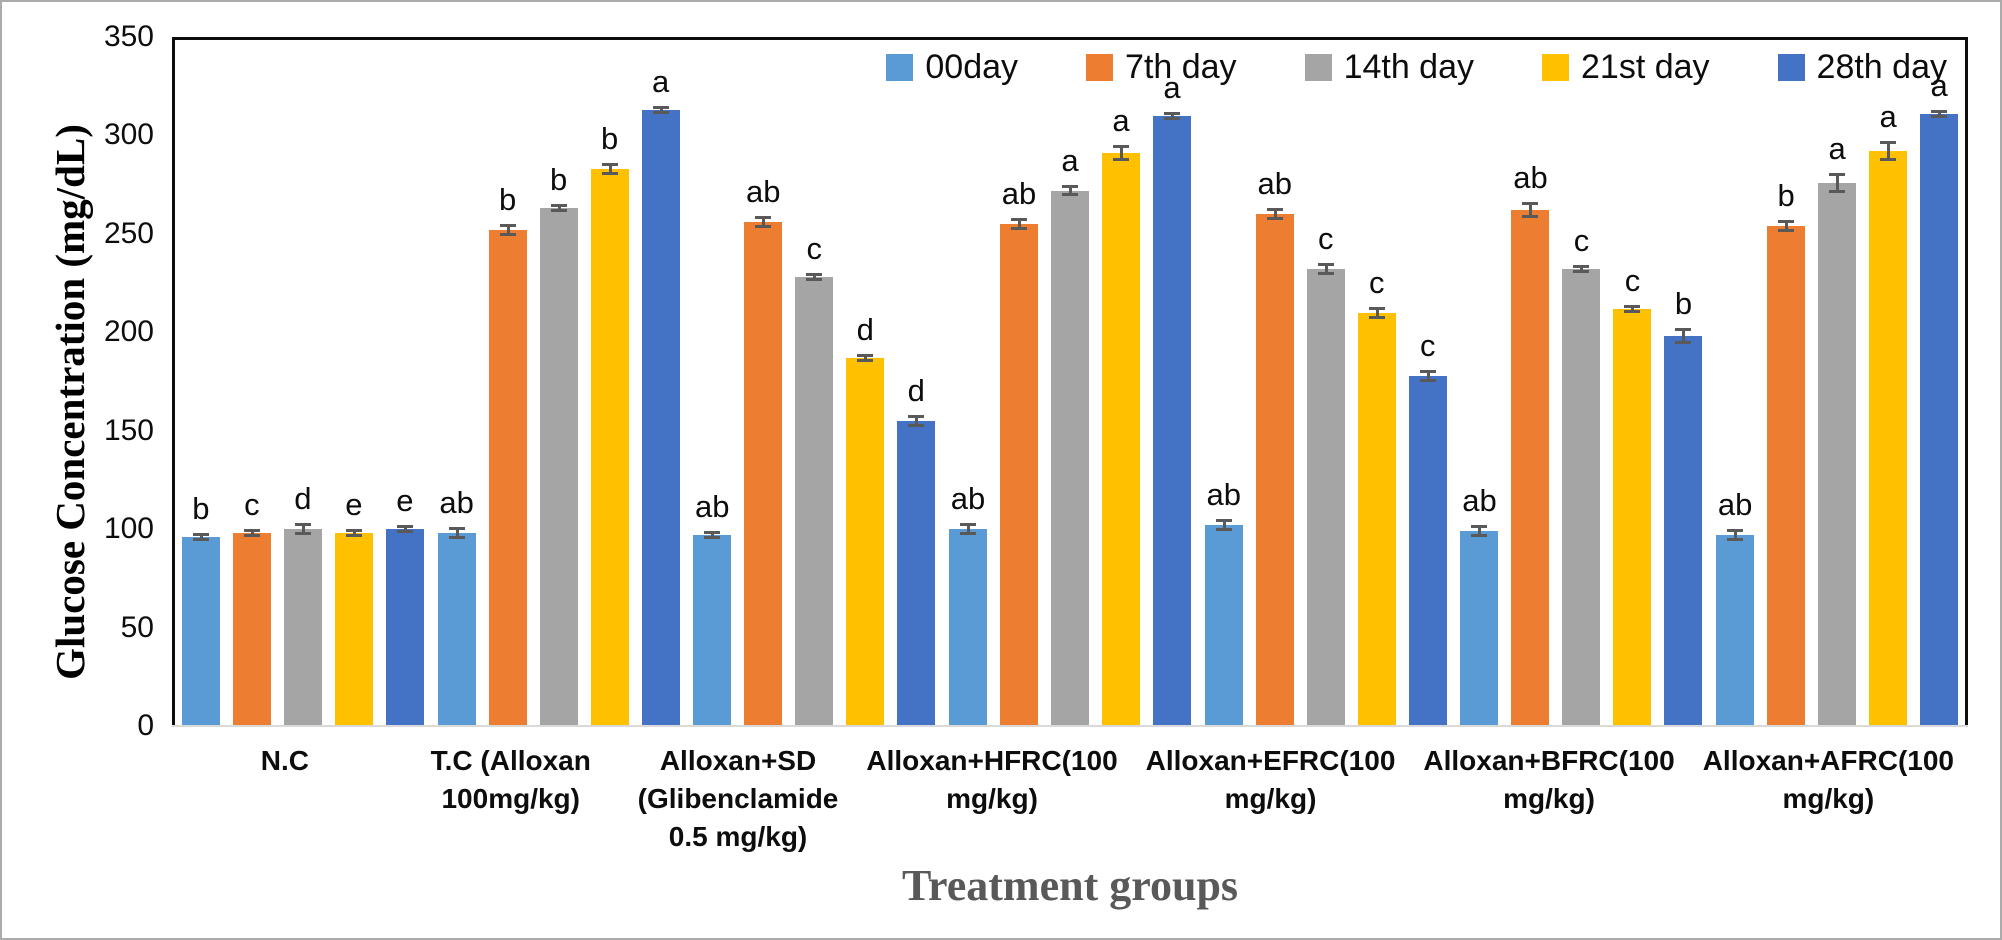 The height and width of the screenshot is (940, 2002). What do you see at coordinates (285, 760) in the screenshot?
I see `x-tick-label: N.C` at bounding box center [285, 760].